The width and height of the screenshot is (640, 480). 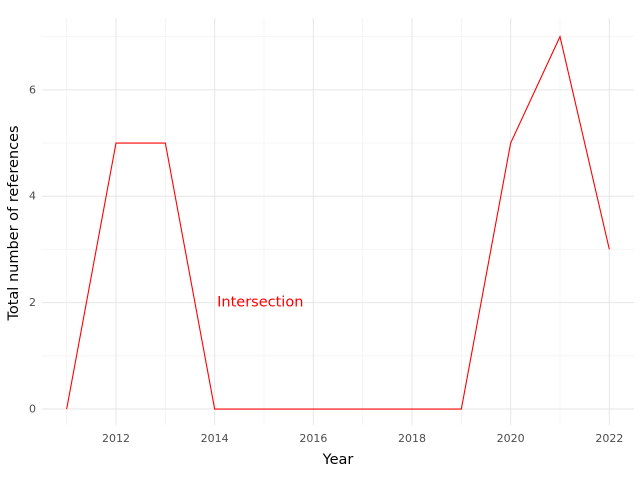 I want to click on annotation-label: Intersection, so click(x=260, y=303).